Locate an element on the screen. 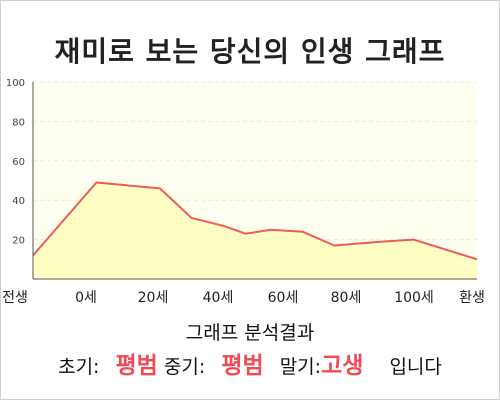 This screenshot has height=400, width=500. analysis-result: 초기: 평범 중기: 평범 말기:고생 입니다 is located at coordinates (250, 363).